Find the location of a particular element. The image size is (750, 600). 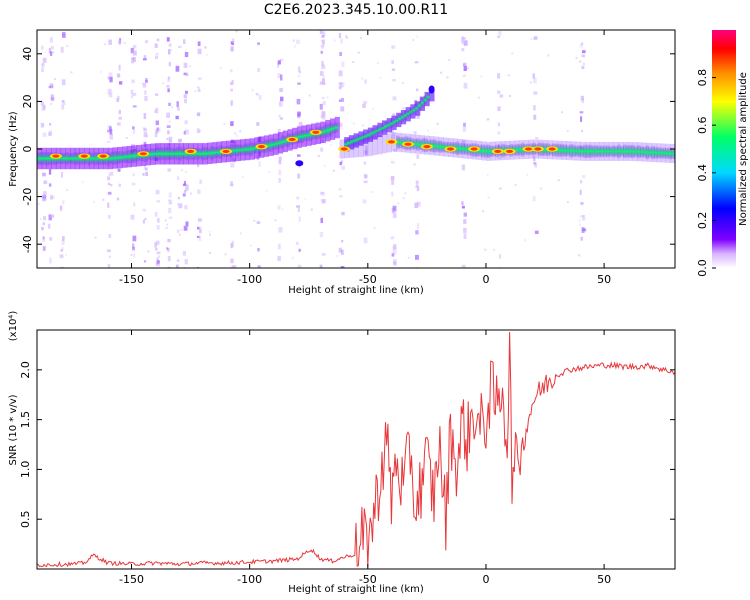

lower-branch-halo is located at coordinates (370, 147).